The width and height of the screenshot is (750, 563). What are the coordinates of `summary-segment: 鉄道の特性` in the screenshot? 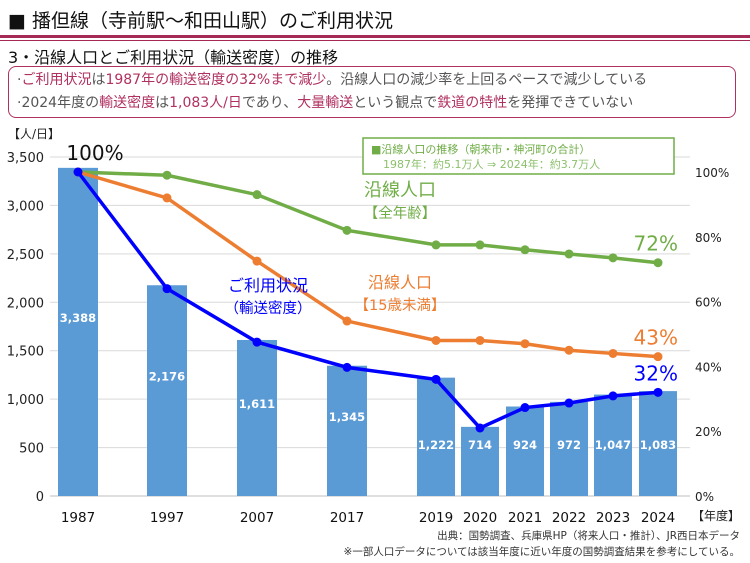 It's located at (472, 103).